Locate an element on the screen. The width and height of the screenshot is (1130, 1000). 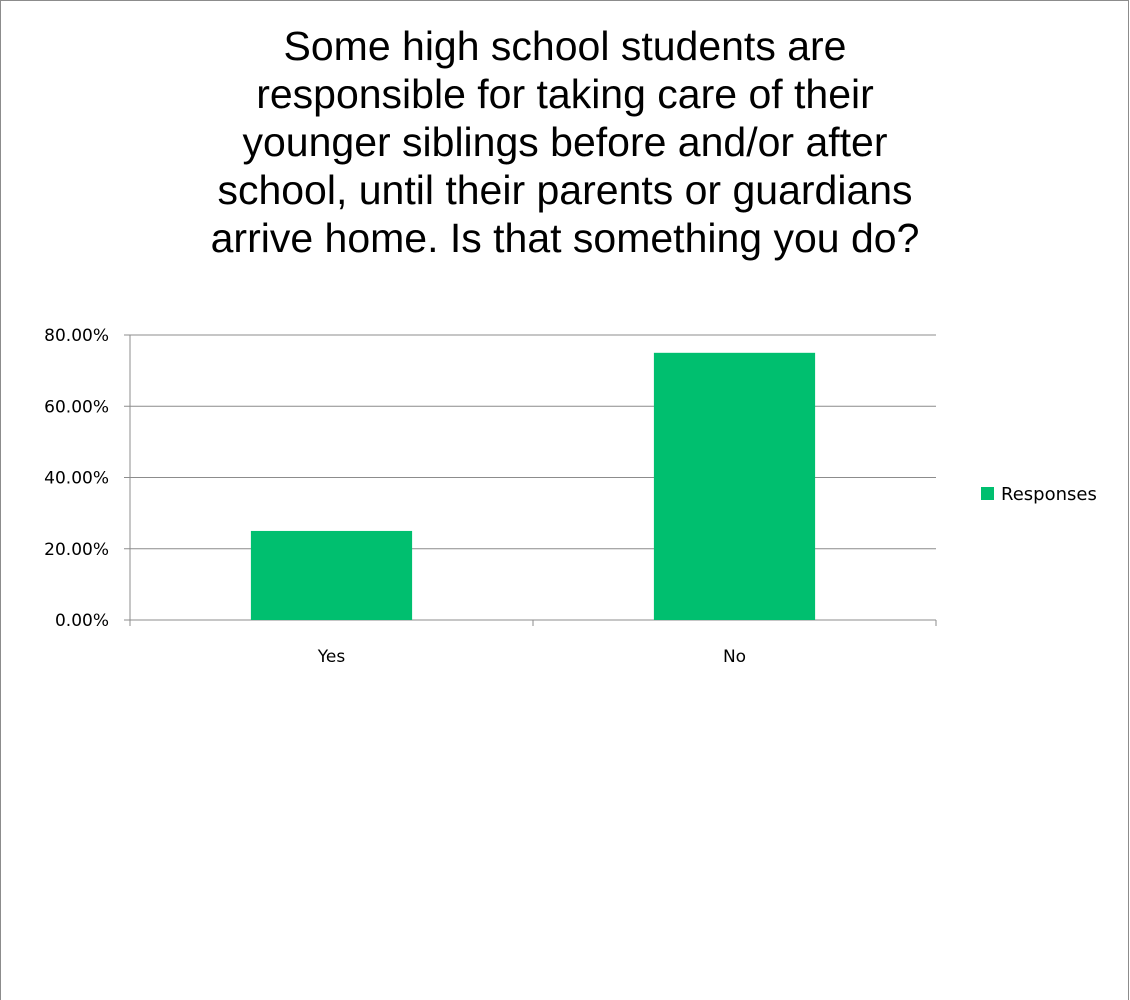
chart-title-line: Some high school students are is located at coordinates (565, 46).